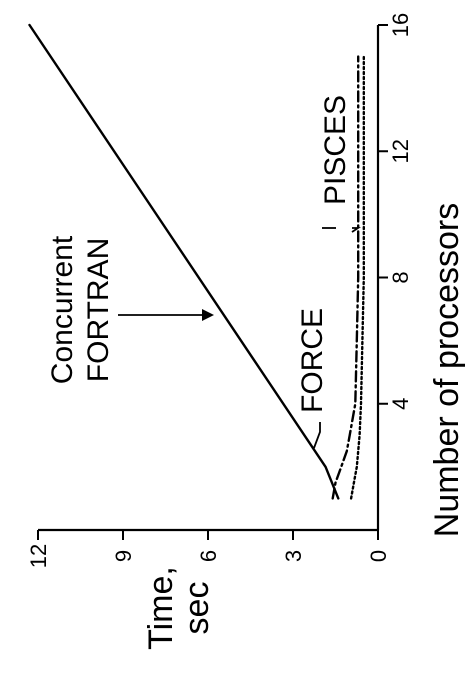  What do you see at coordinates (335, 150) in the screenshot?
I see `label-pisces: PISCES` at bounding box center [335, 150].